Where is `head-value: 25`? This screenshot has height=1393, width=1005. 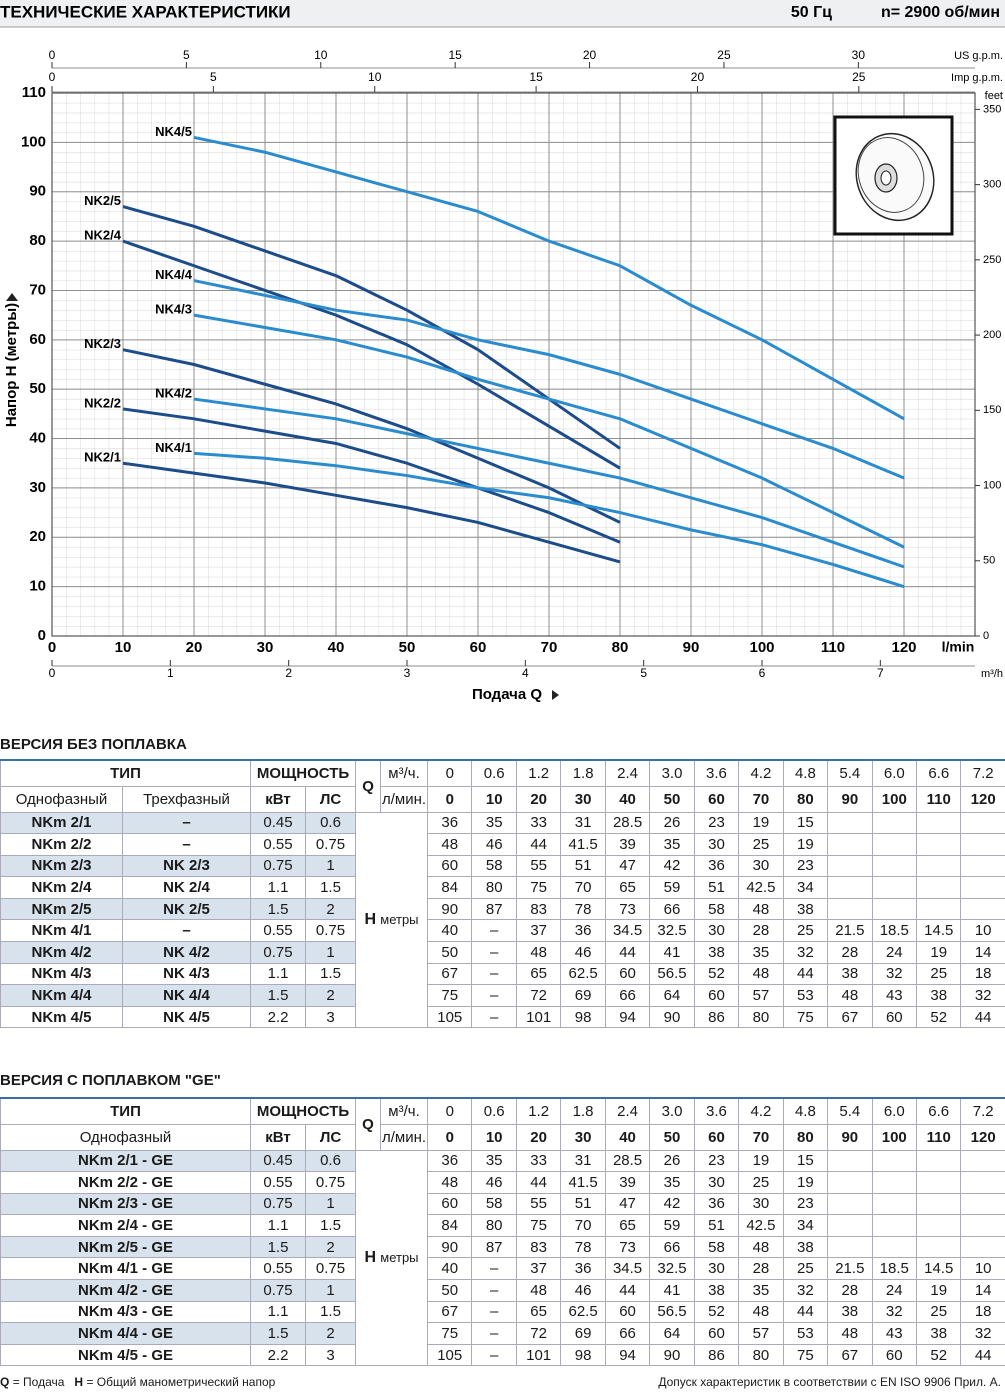
head-value: 25 is located at coordinates (805, 931).